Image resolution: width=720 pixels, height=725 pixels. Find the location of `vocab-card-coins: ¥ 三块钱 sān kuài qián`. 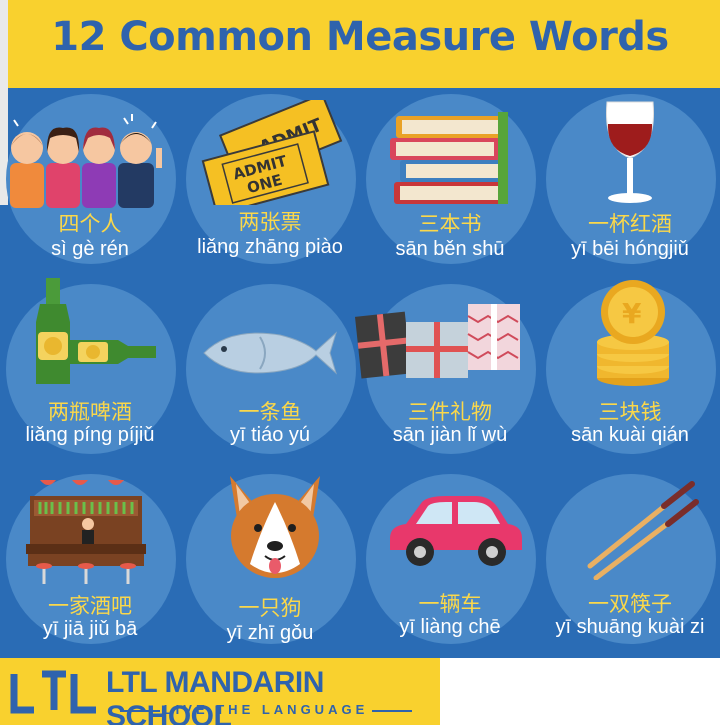

vocab-card-coins: ¥ 三块钱 sān kuài qián is located at coordinates (630, 373).